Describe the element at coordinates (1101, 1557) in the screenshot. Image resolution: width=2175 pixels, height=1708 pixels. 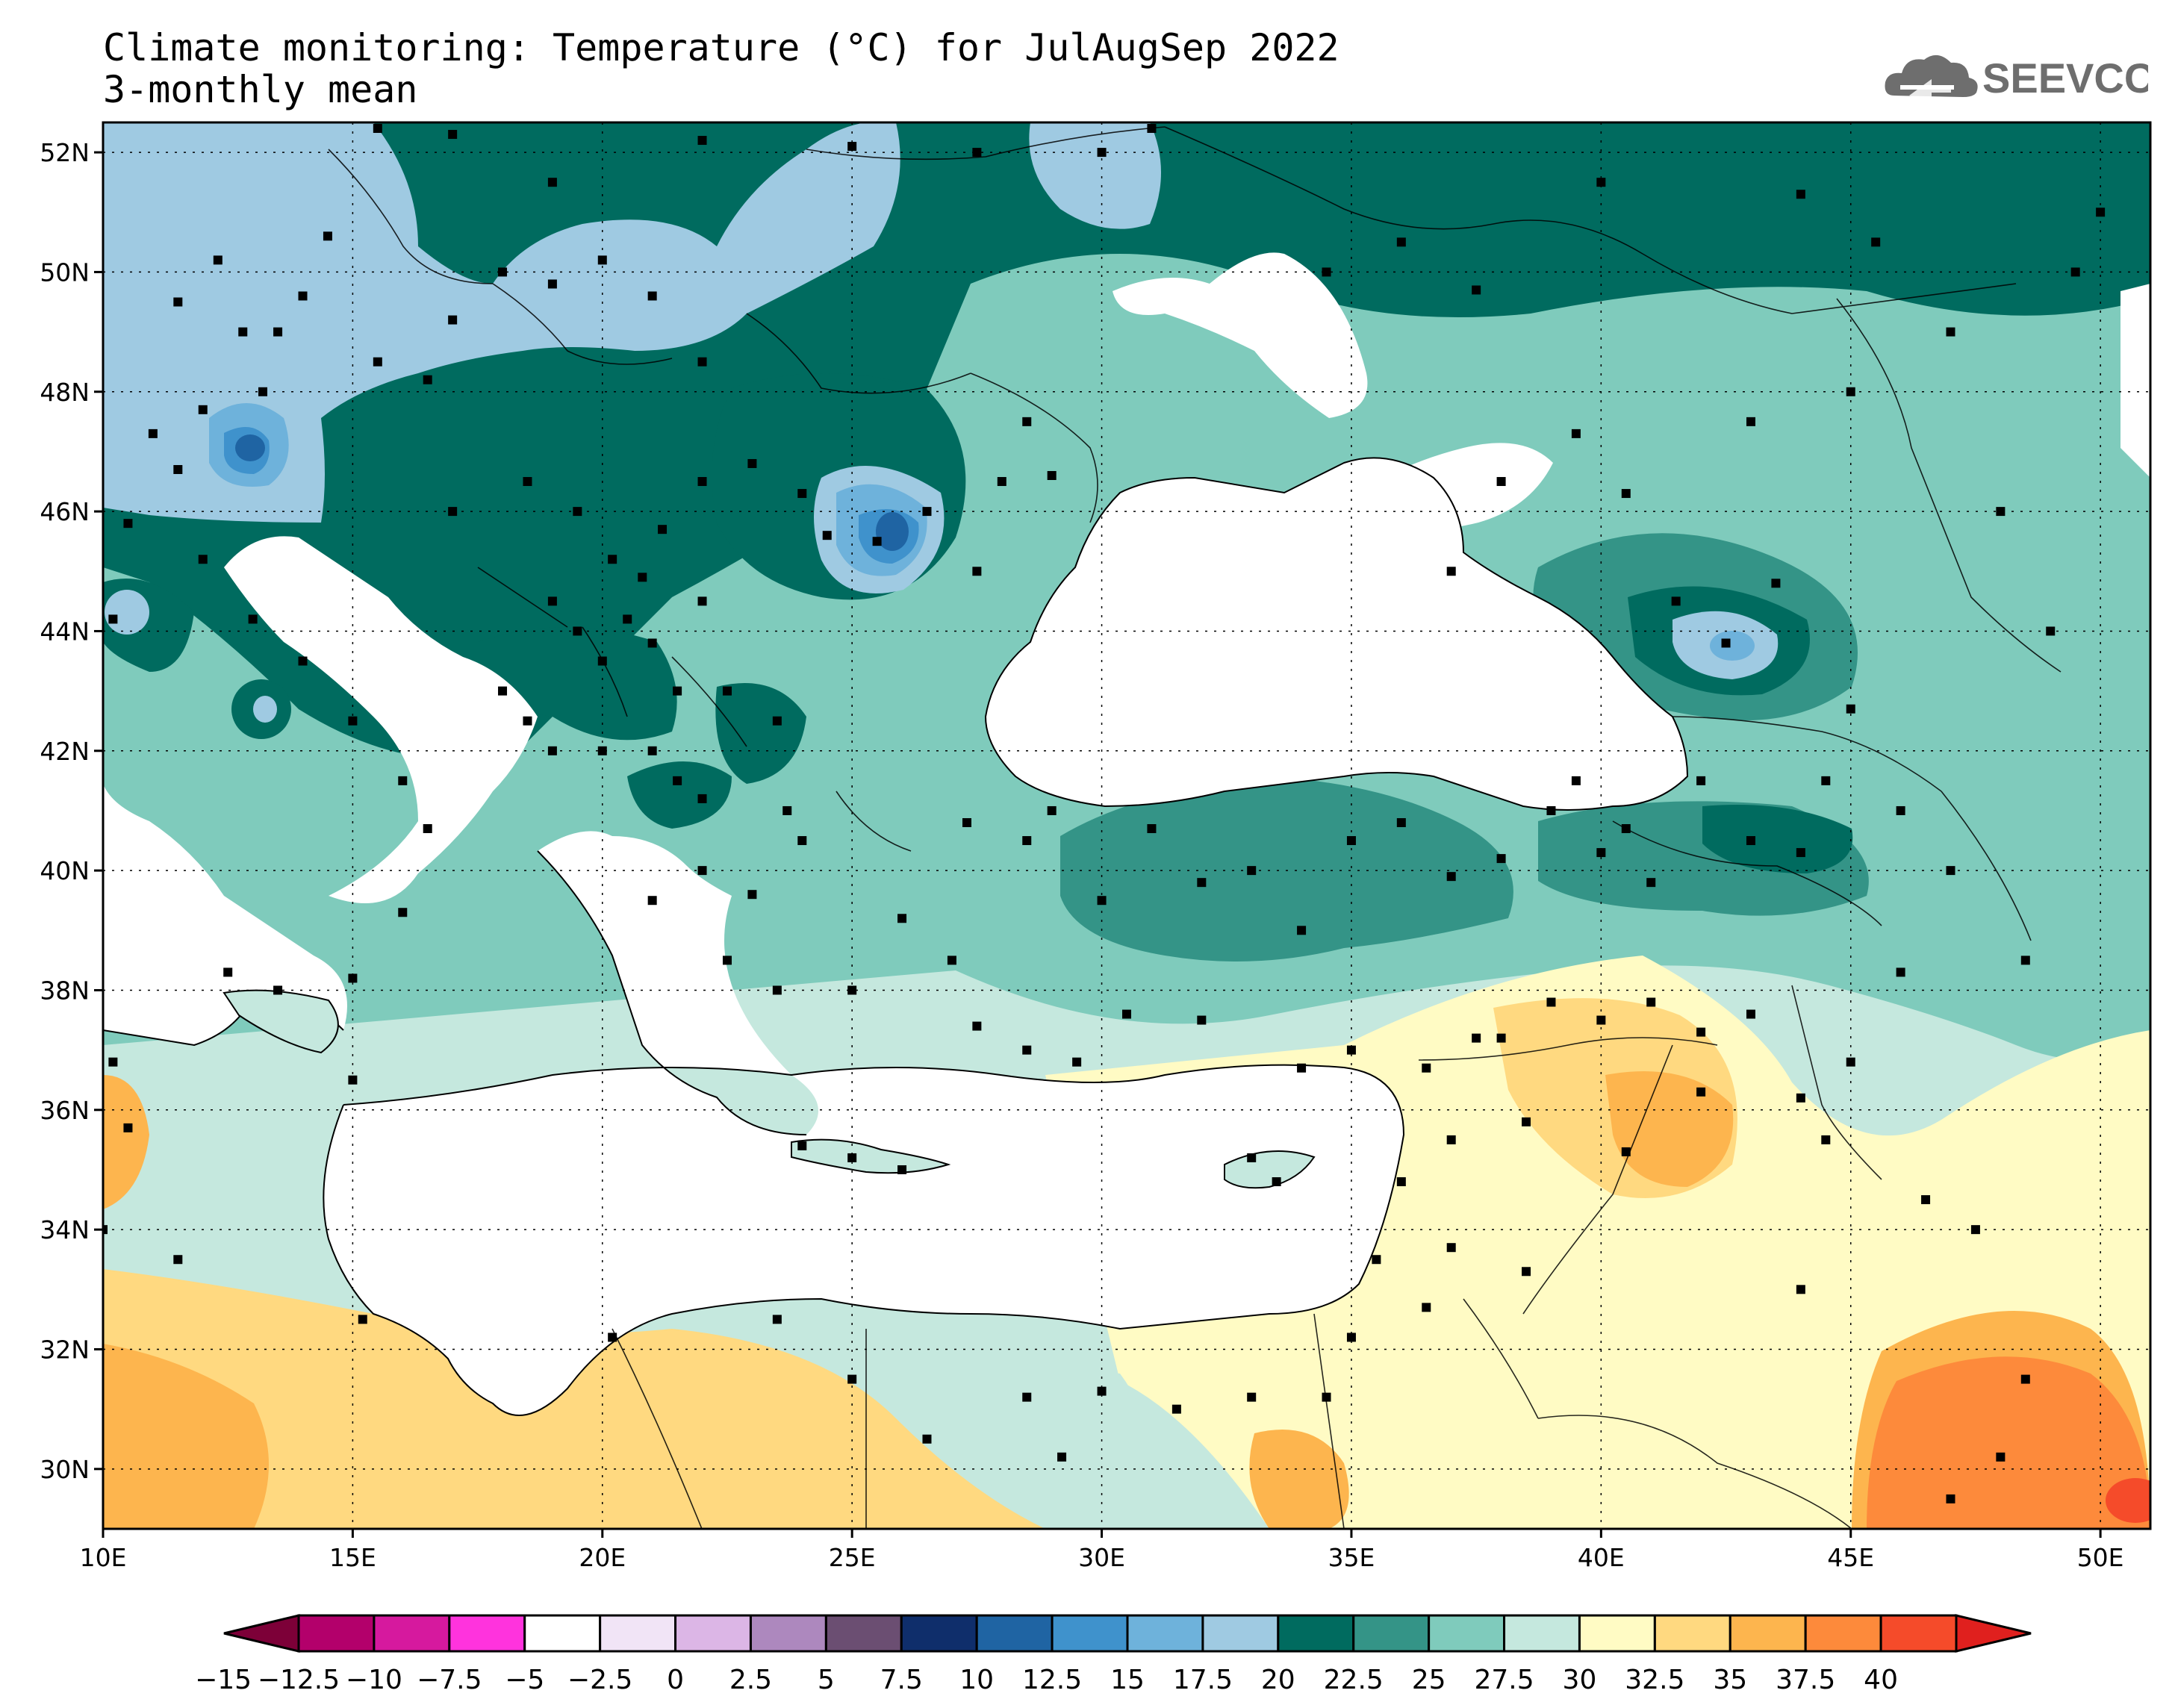
I see `lon-tick-label: 30E` at that location.